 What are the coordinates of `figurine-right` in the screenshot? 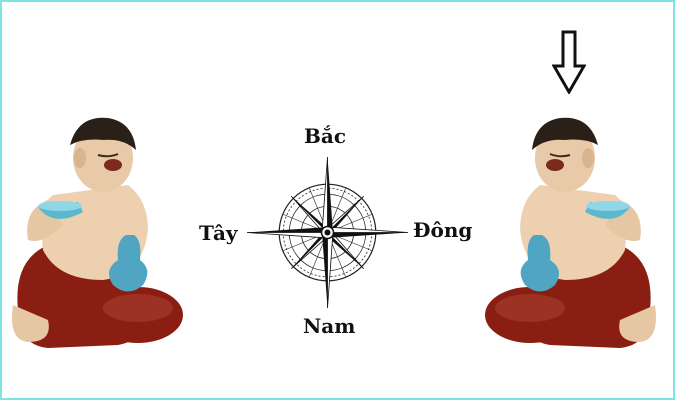 It's located at (570, 232).